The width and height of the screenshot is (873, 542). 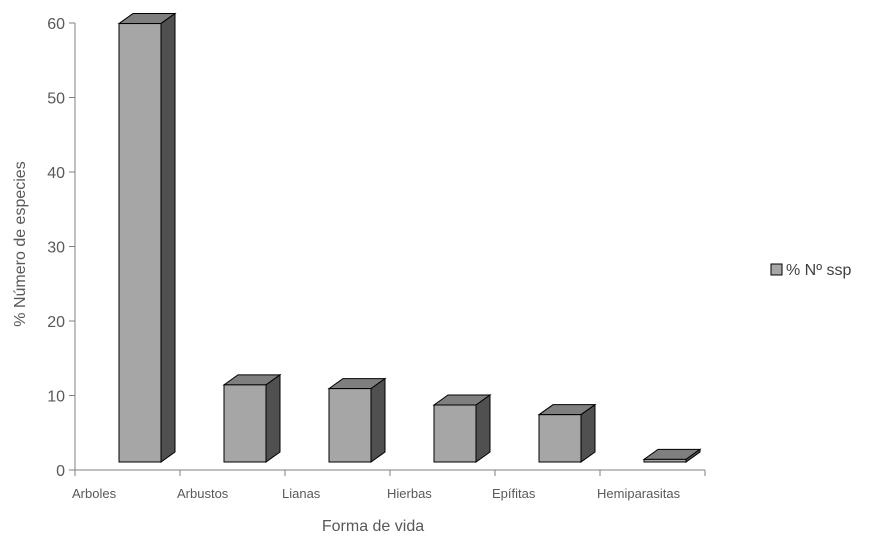 What do you see at coordinates (56, 99) in the screenshot?
I see `y-tick-label: 50` at bounding box center [56, 99].